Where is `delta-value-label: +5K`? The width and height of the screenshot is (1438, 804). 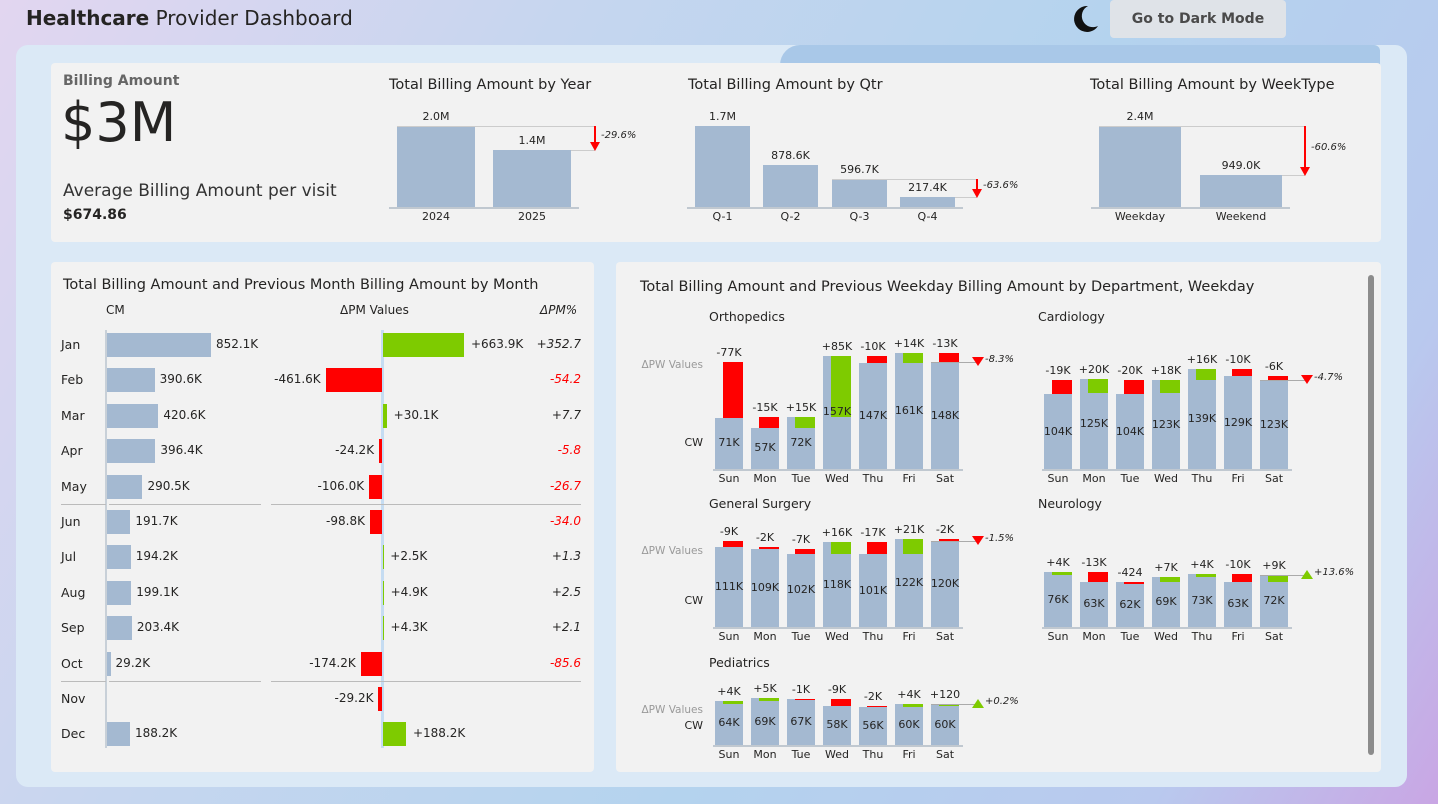 delta-value-label: +5K is located at coordinates (765, 689).